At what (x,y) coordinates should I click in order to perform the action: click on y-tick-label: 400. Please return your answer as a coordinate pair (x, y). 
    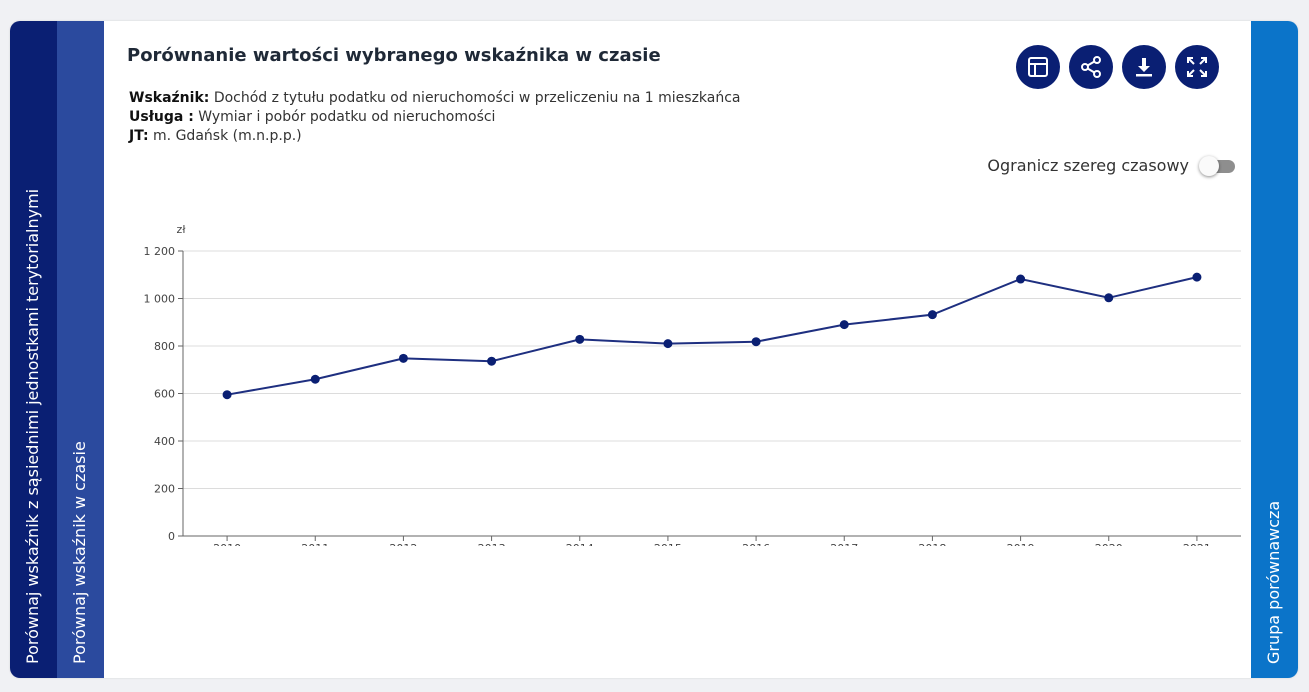
    Looking at the image, I should click on (164, 441).